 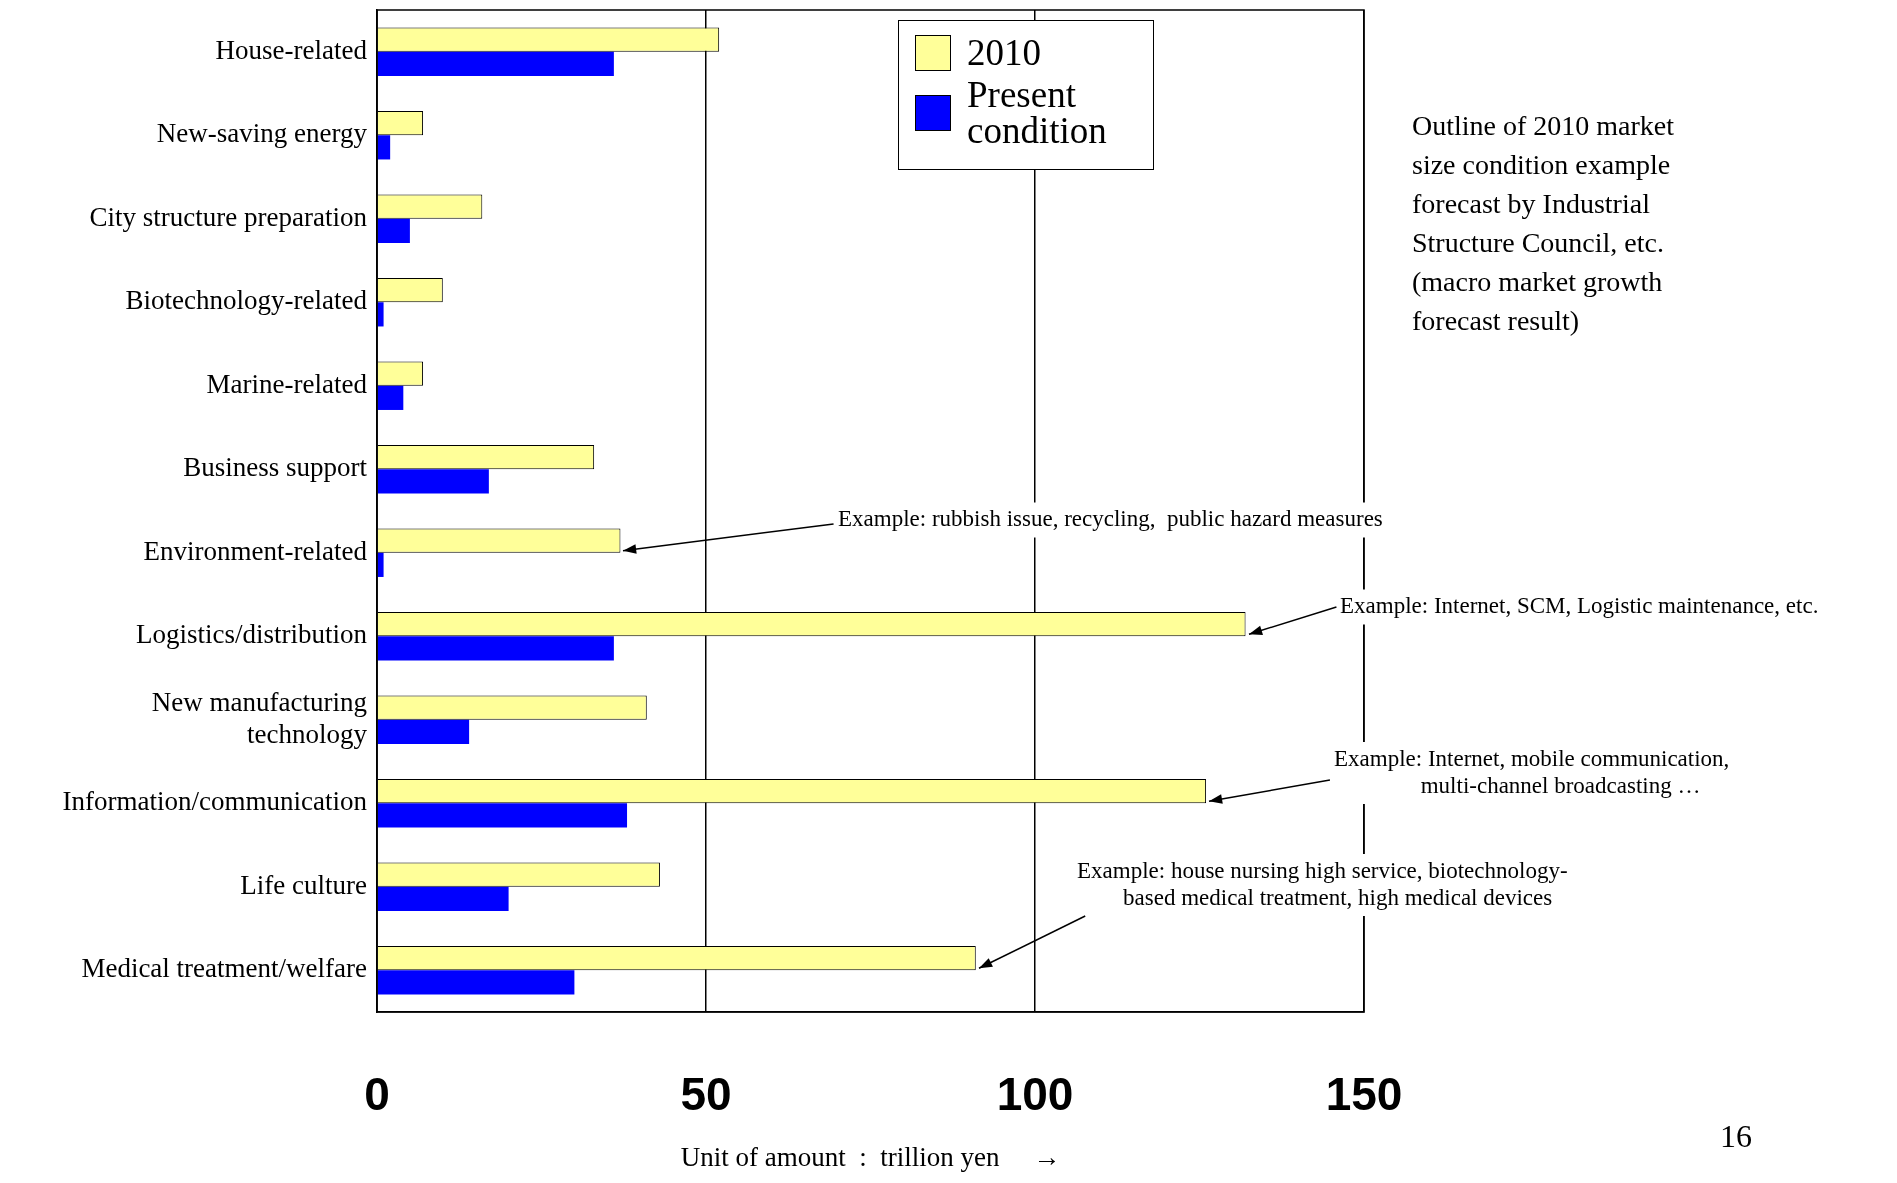 I want to click on y-tick-label: Environment-related, so click(x=255, y=550).